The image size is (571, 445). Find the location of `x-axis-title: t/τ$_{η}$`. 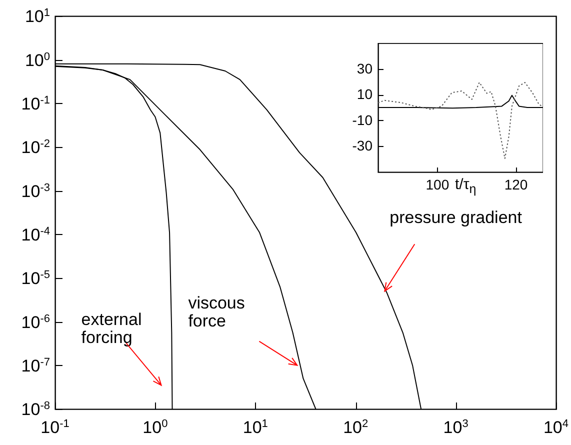

x-axis-title: t/τ$_{η}$ is located at coordinates (465, 186).